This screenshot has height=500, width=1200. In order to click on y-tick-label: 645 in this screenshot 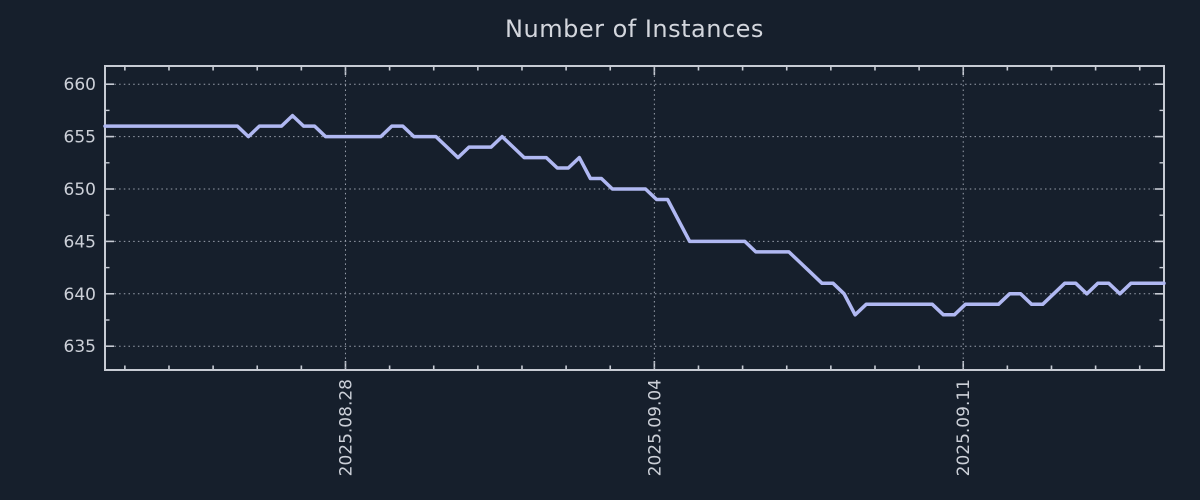, I will do `click(80, 242)`.